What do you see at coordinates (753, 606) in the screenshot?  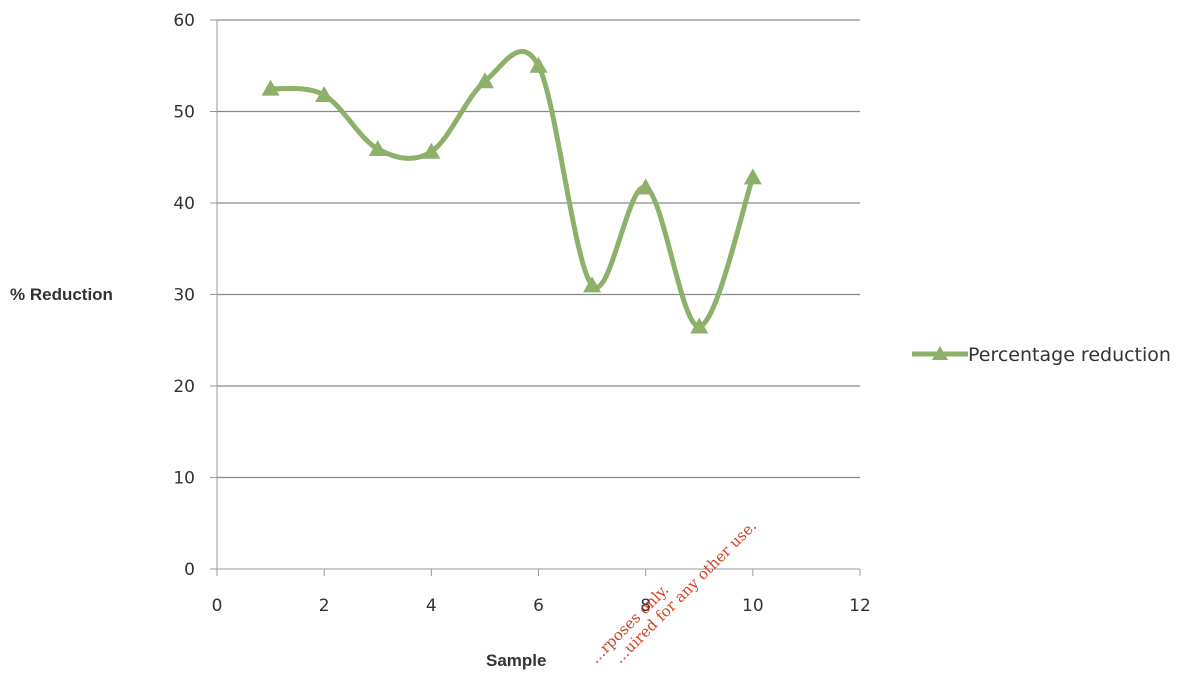 I see `x-tick-label: 10` at bounding box center [753, 606].